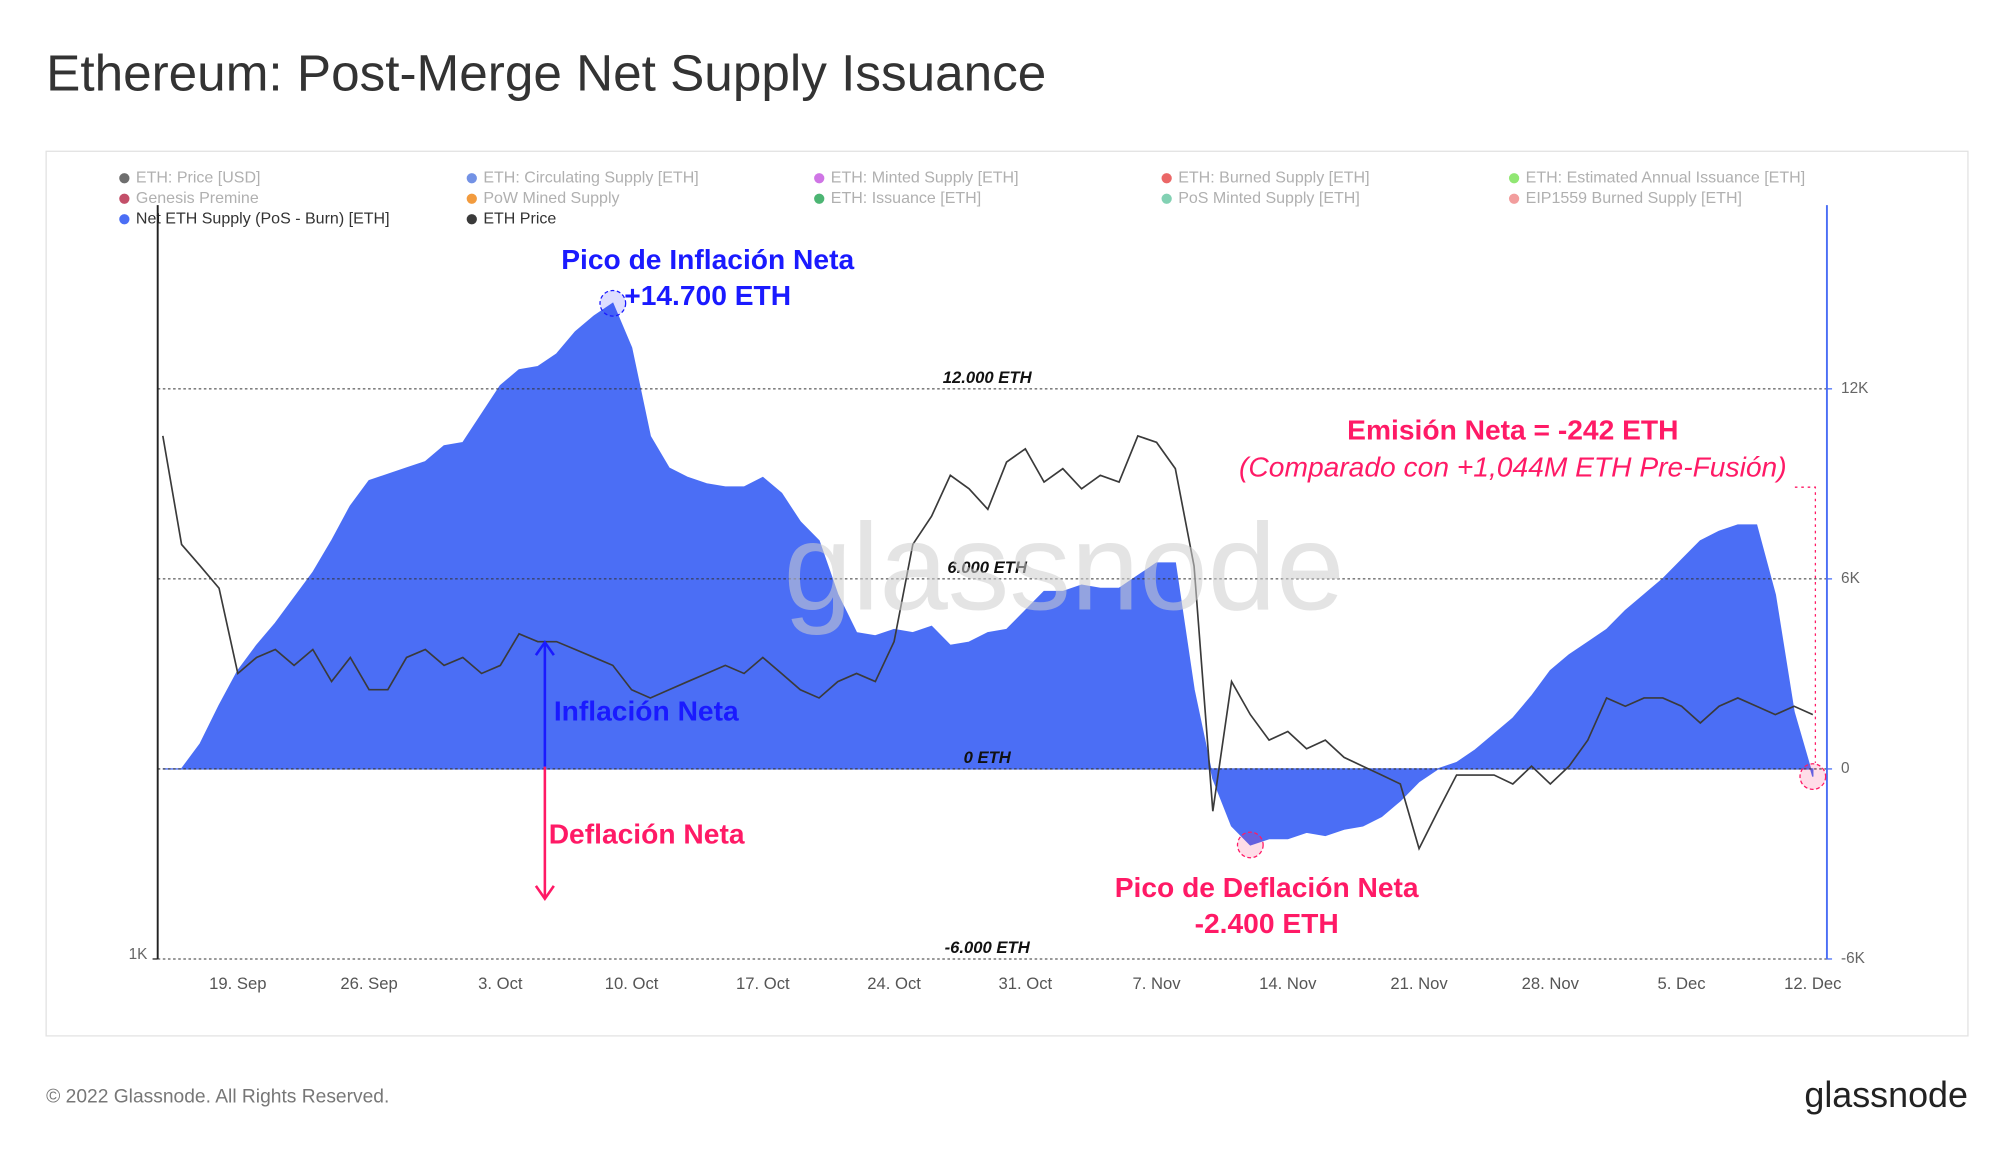 This screenshot has width=2000, height=1152. What do you see at coordinates (590, 177) in the screenshot?
I see `legend-label: ETH: Circulating Supply [ETH]` at bounding box center [590, 177].